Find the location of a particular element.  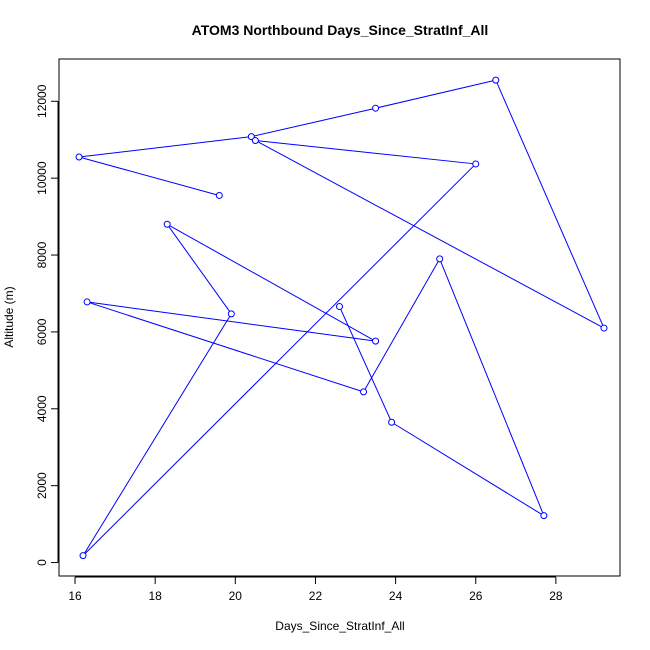

chart-title: ATOM3 Northbound Days_Since_StratInf_All is located at coordinates (340, 30).